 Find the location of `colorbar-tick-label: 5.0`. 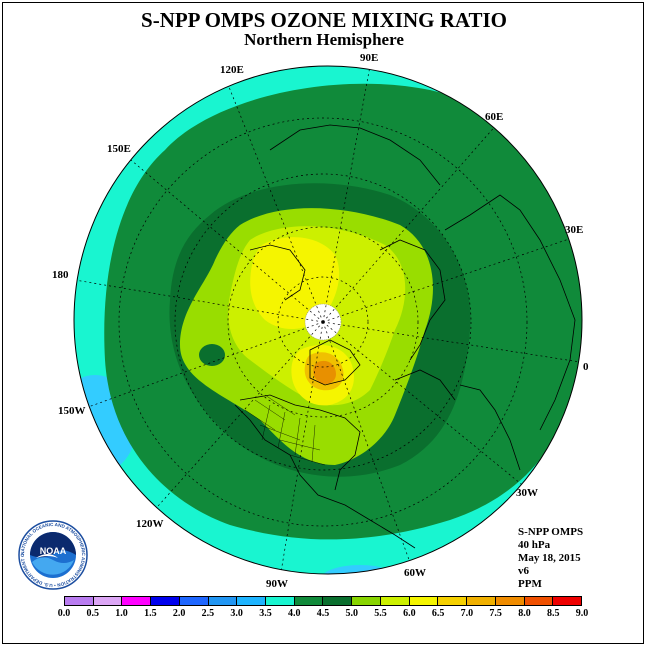

colorbar-tick-label: 5.0 is located at coordinates (352, 613).